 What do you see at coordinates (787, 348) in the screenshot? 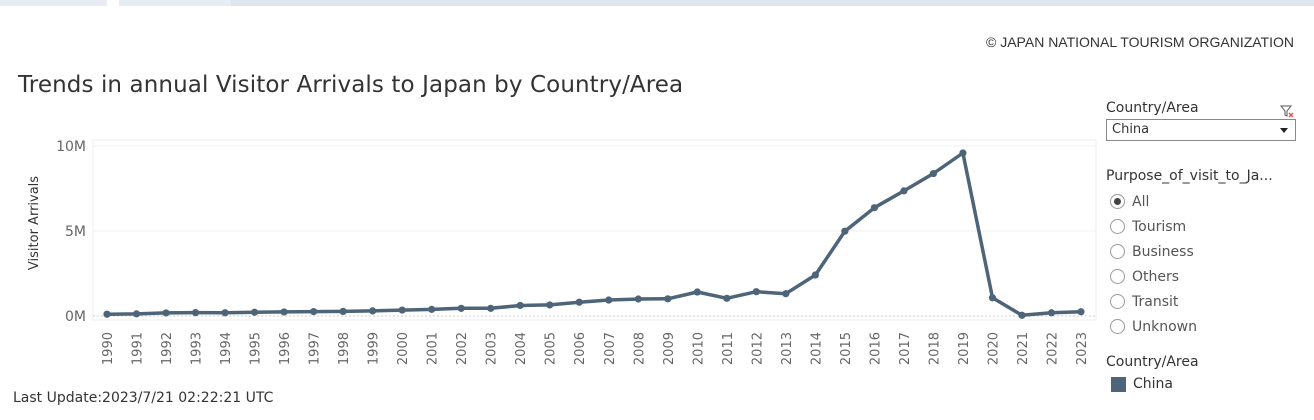
I see `x-tick-label: 2013` at bounding box center [787, 348].